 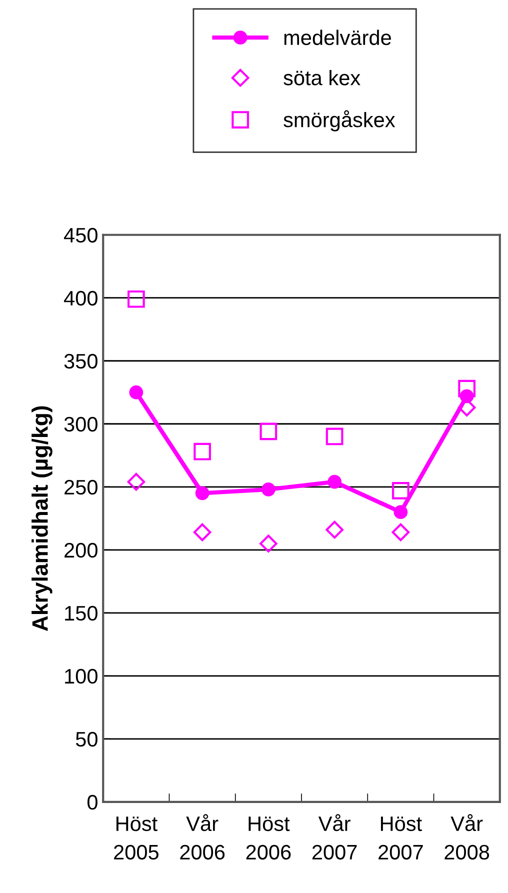 What do you see at coordinates (136, 838) in the screenshot?
I see `x-tick-label: Höst 2005` at bounding box center [136, 838].